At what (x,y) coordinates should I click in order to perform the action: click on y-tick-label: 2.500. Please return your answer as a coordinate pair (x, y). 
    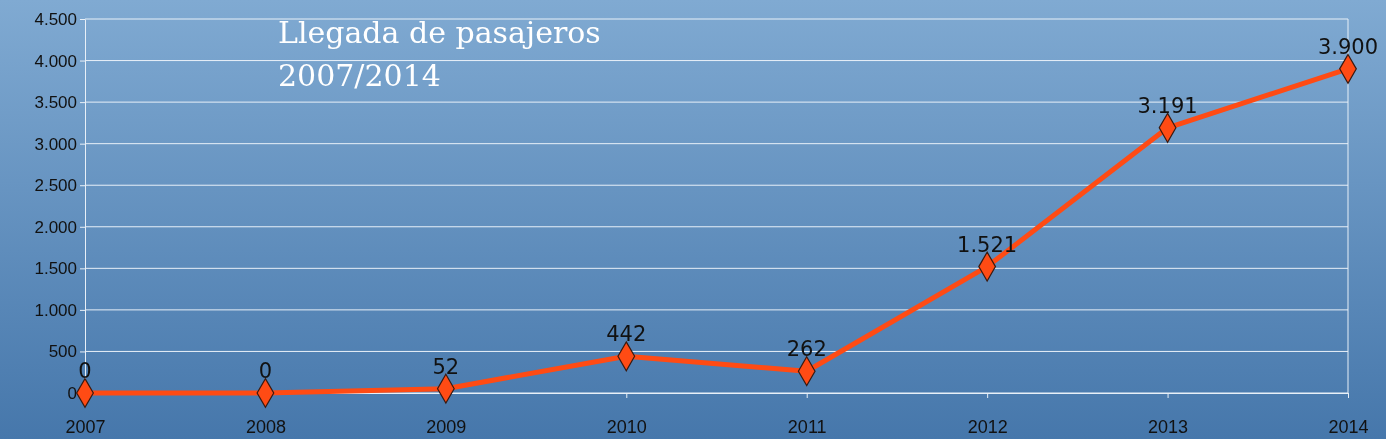
    Looking at the image, I should click on (55, 186).